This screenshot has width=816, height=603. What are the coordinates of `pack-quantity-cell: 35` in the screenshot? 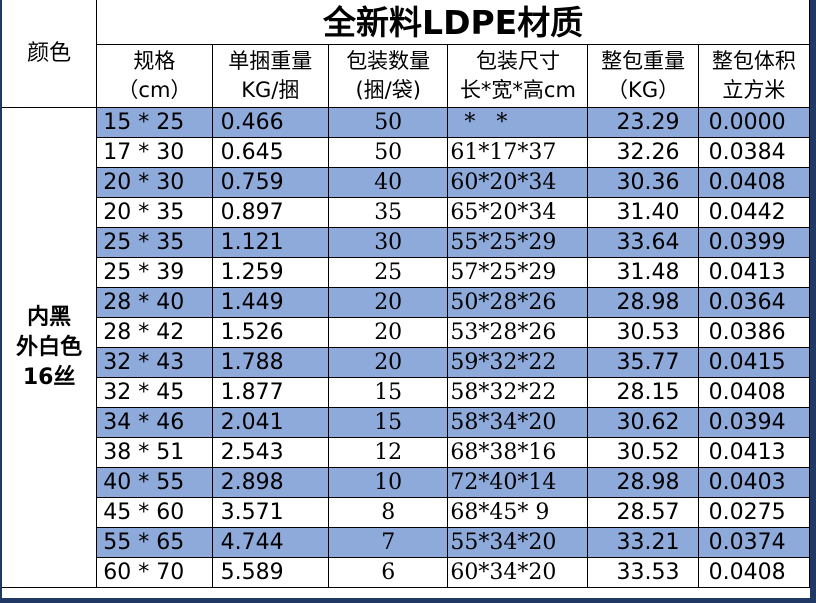 It's located at (388, 212).